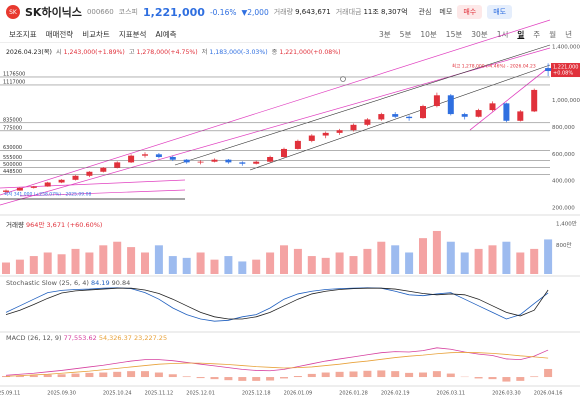  What do you see at coordinates (310, 52) in the screenshot?
I see `ohlc-value: 1,221,000(+0.08%)` at bounding box center [310, 52].